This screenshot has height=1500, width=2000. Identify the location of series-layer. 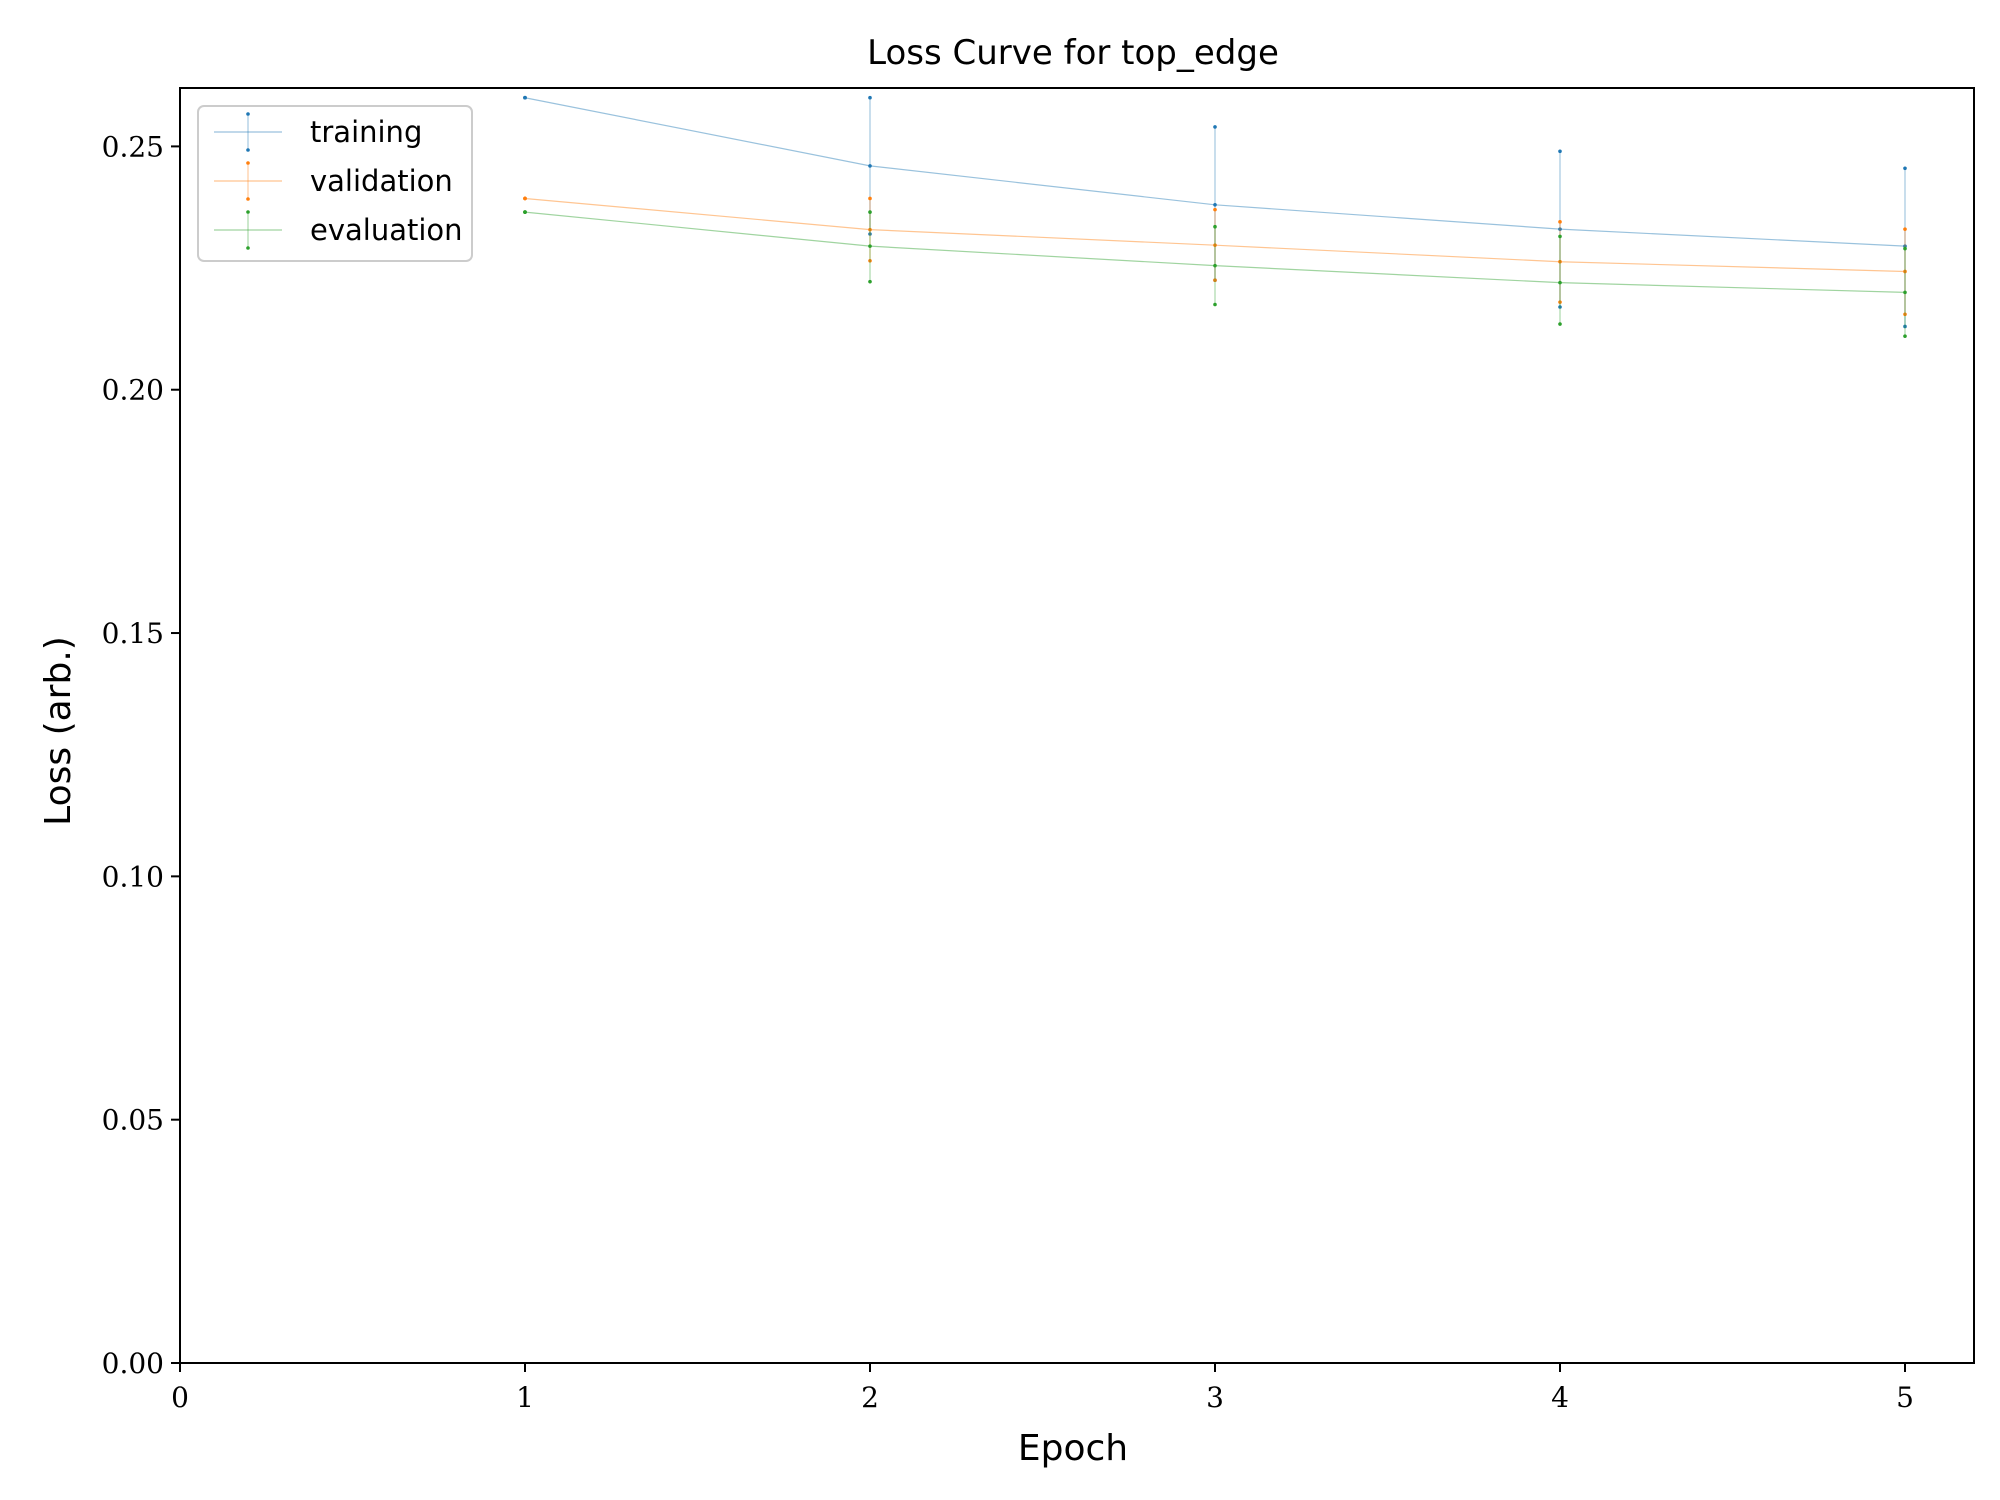
(1215, 216).